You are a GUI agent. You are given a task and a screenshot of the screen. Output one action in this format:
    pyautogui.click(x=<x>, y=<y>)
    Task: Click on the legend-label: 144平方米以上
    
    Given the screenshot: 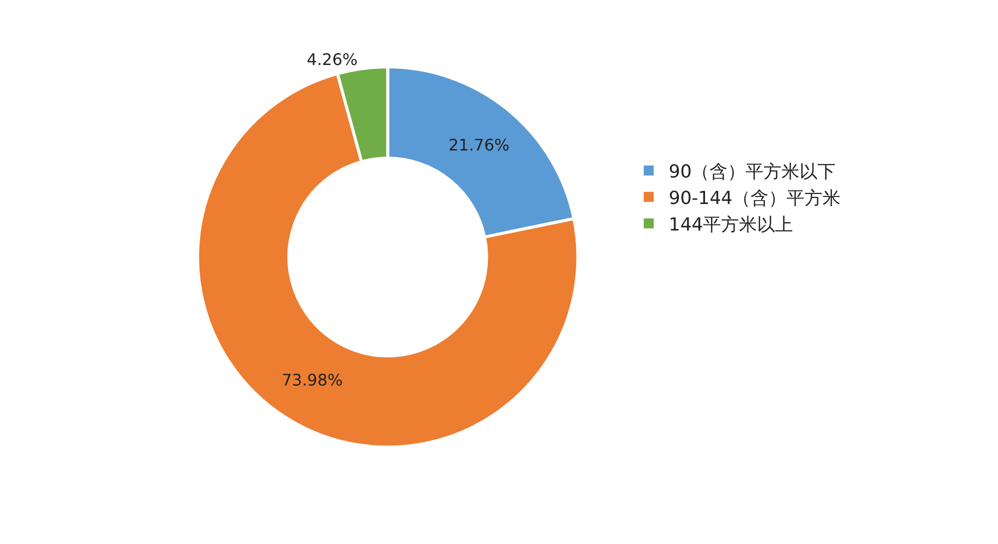 What is the action you would take?
    pyautogui.click(x=731, y=225)
    